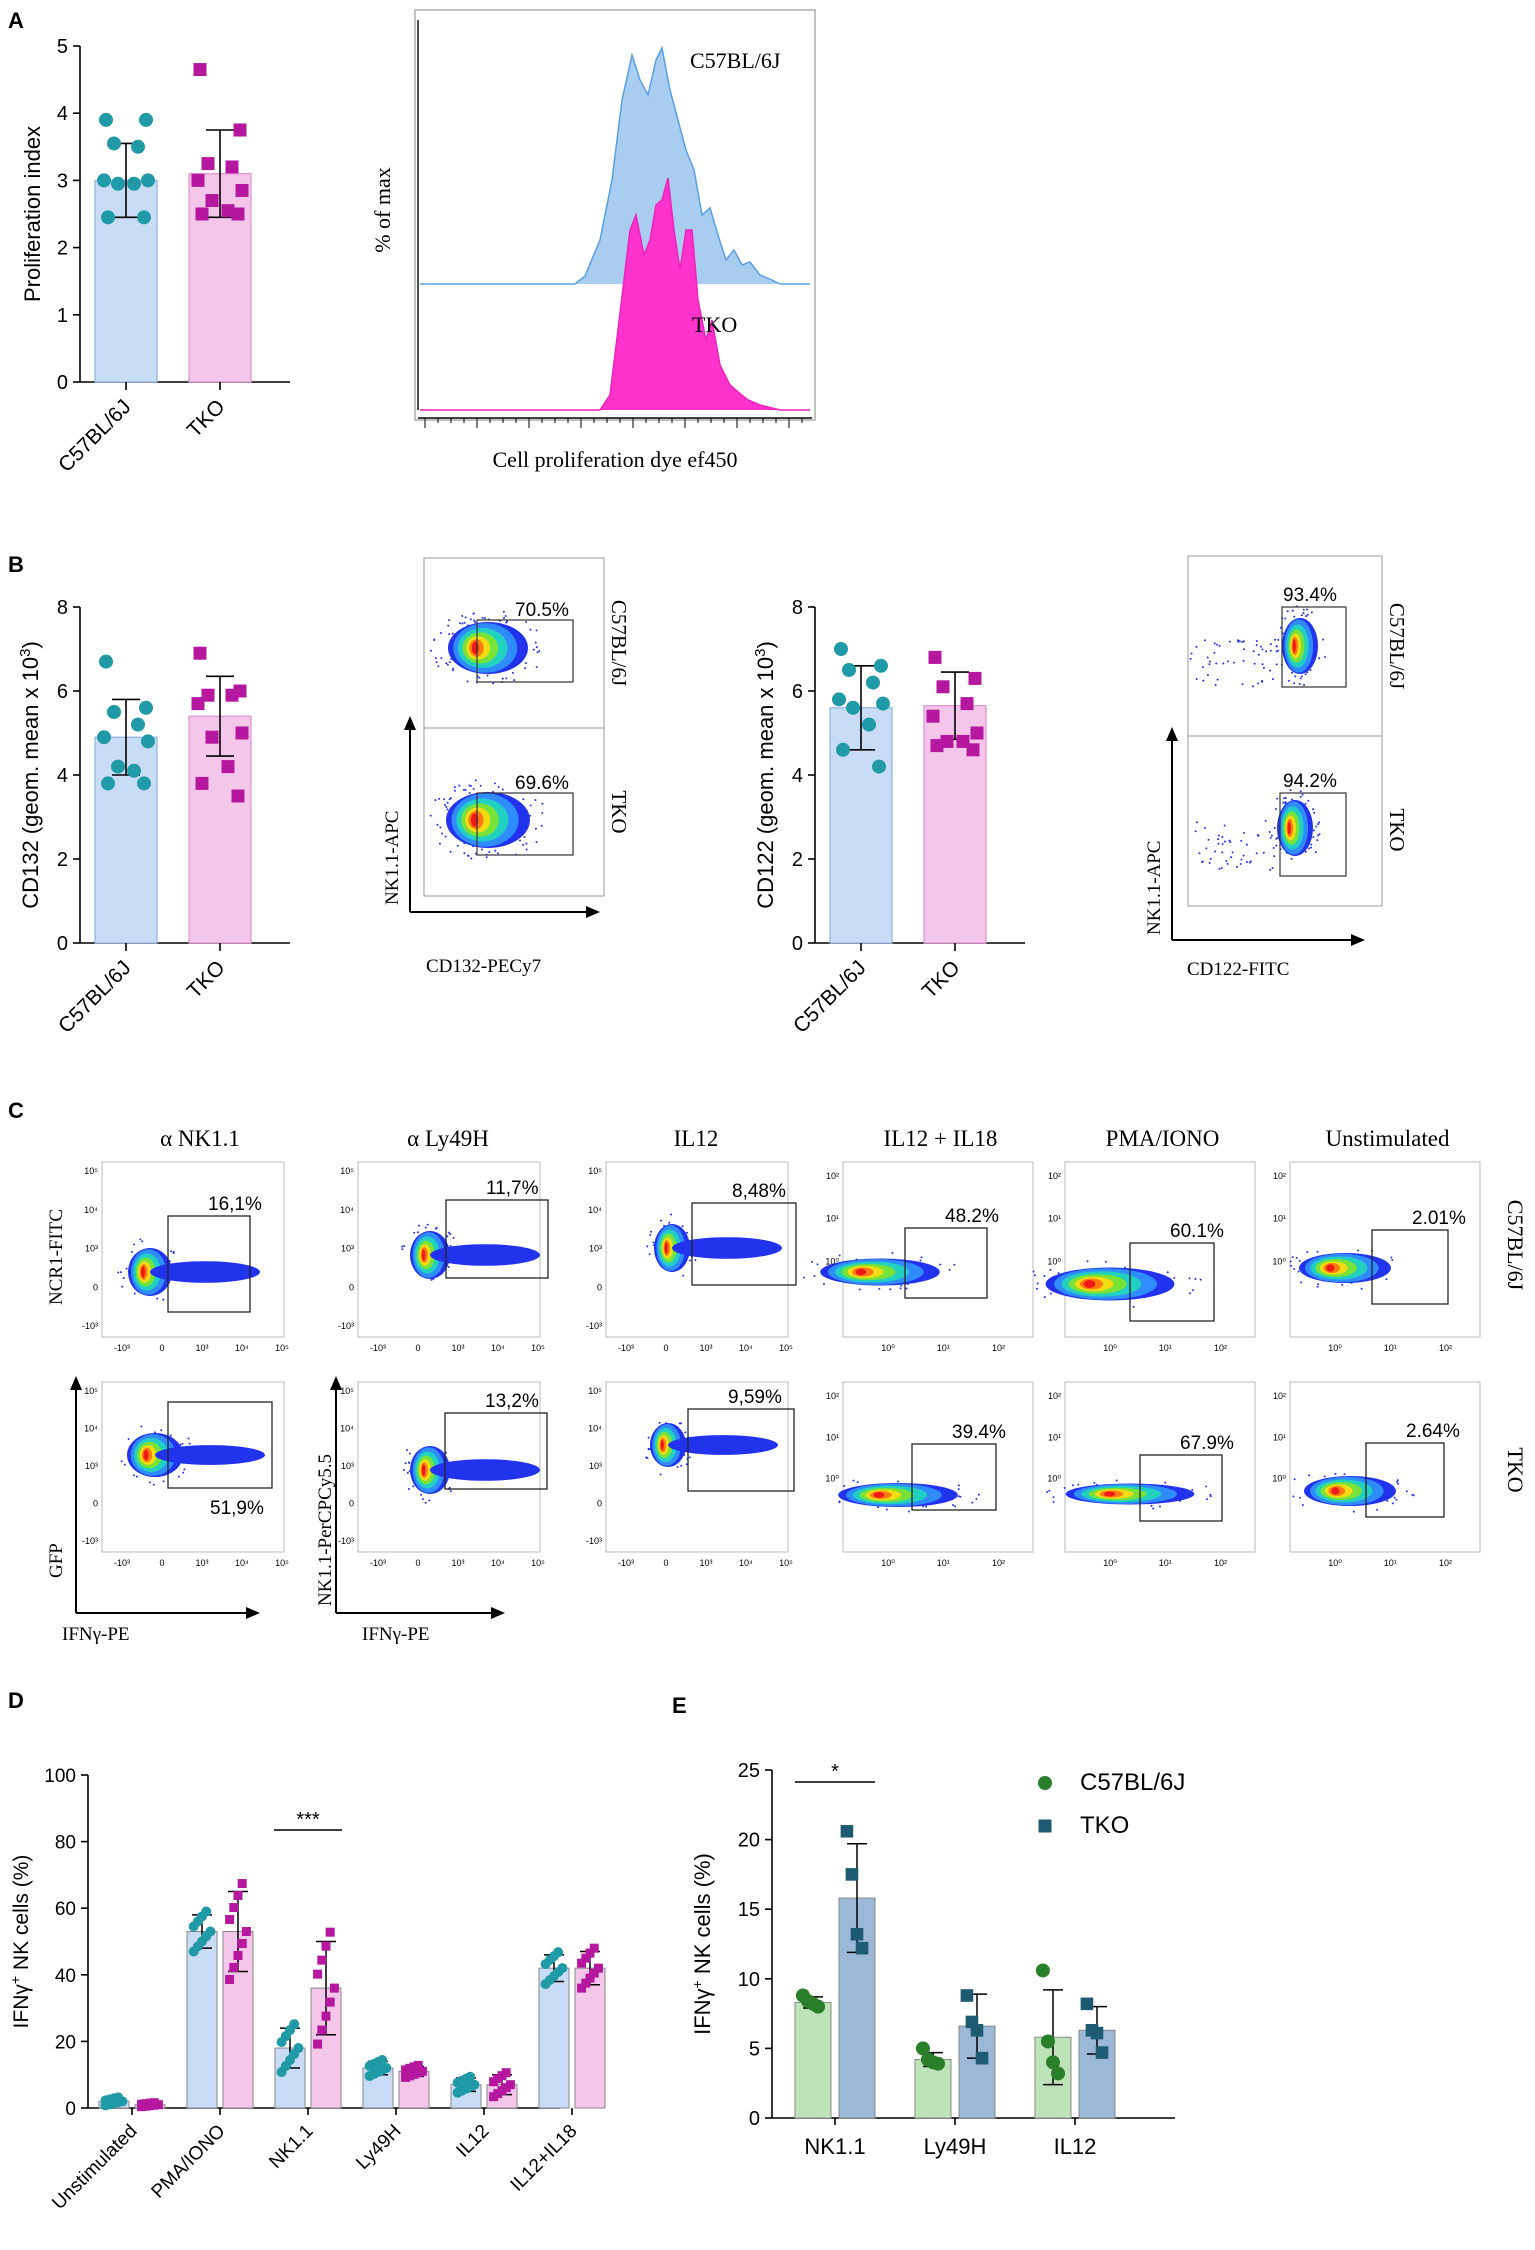 The width and height of the screenshot is (1535, 2250). I want to click on y-tick-label: 15, so click(749, 1910).